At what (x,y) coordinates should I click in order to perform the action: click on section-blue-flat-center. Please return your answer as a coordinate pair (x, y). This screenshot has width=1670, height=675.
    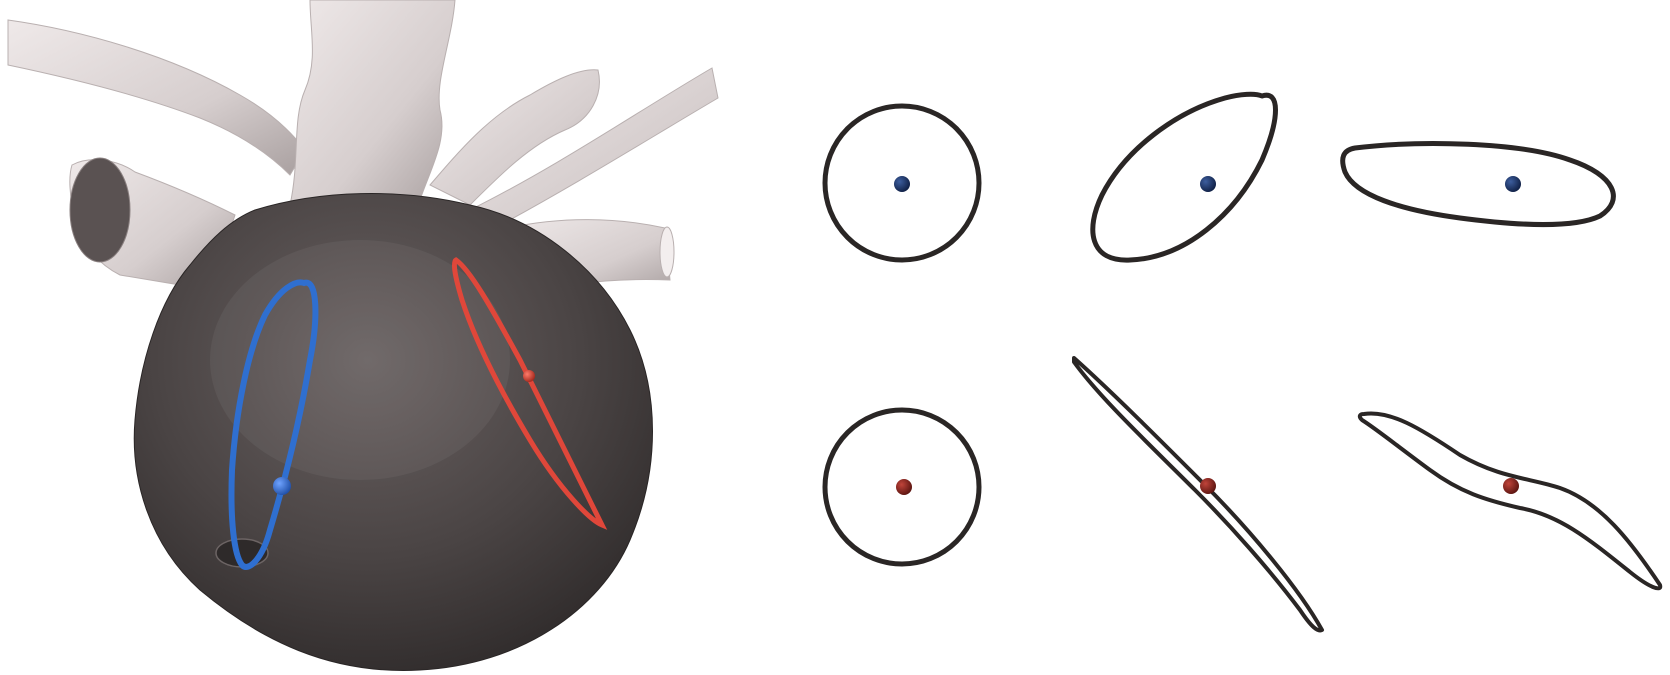
    Looking at the image, I should click on (1513, 184).